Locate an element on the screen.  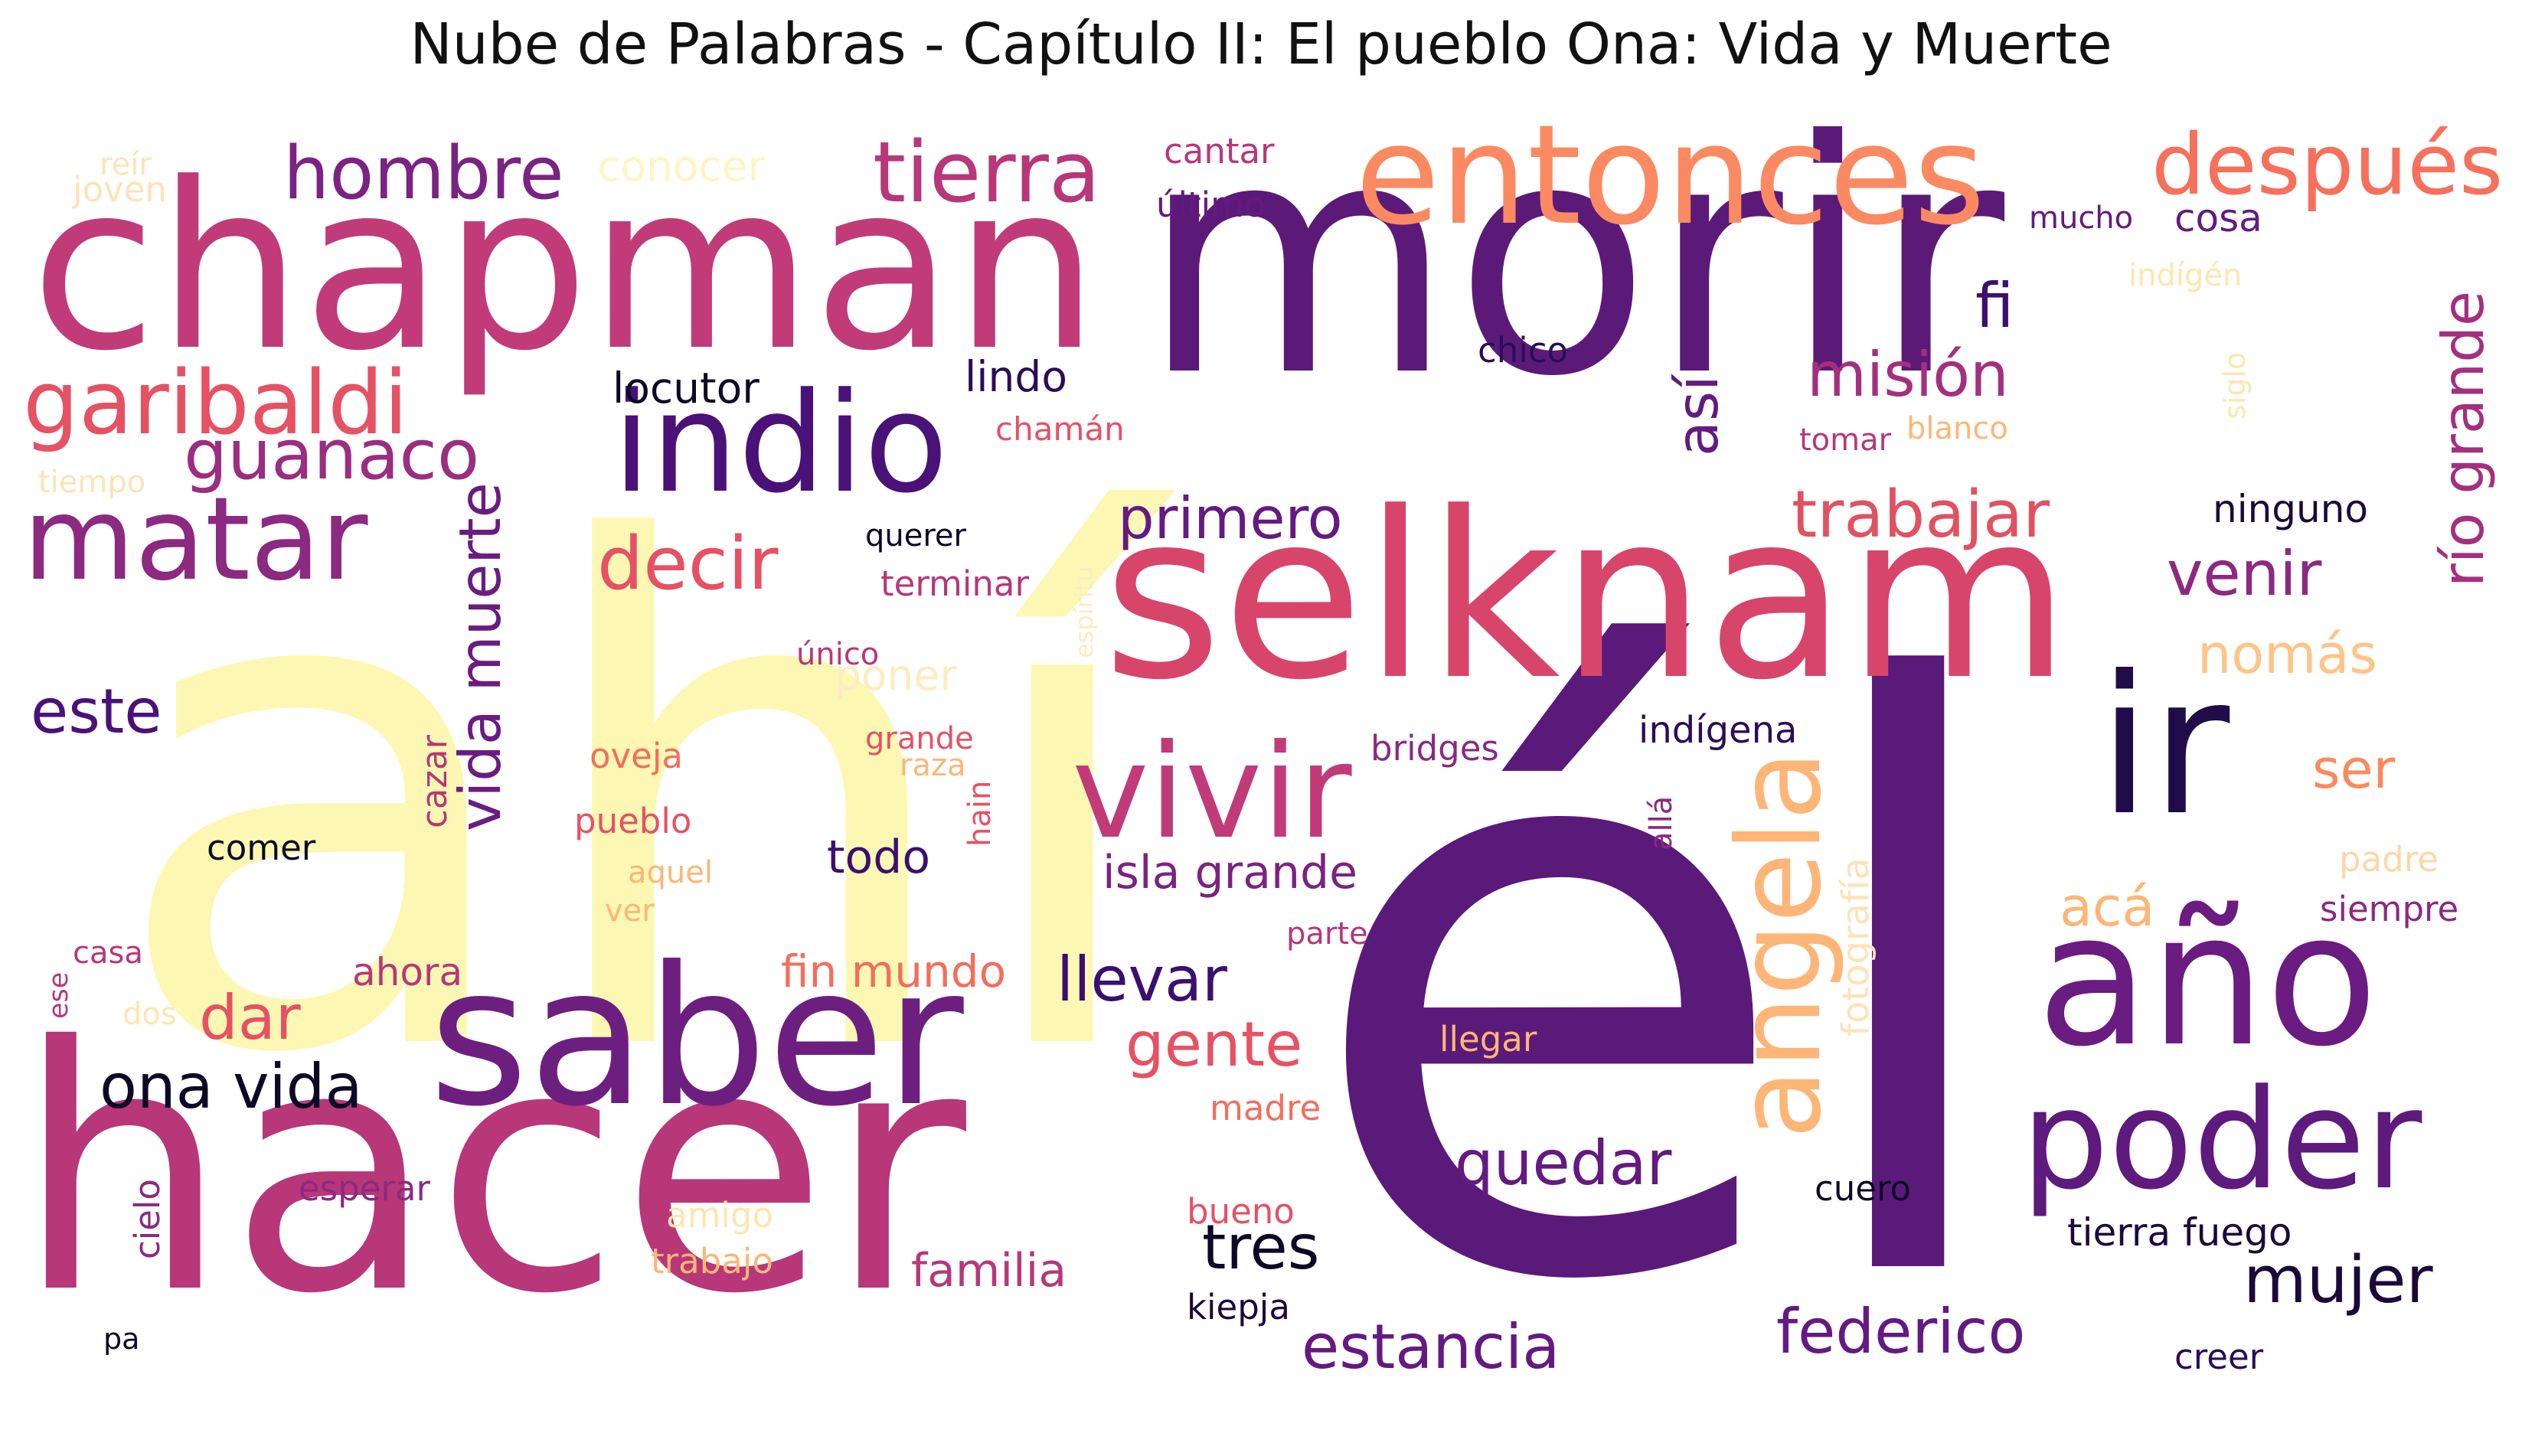
word-selknam: selknam is located at coordinates (1587, 596).